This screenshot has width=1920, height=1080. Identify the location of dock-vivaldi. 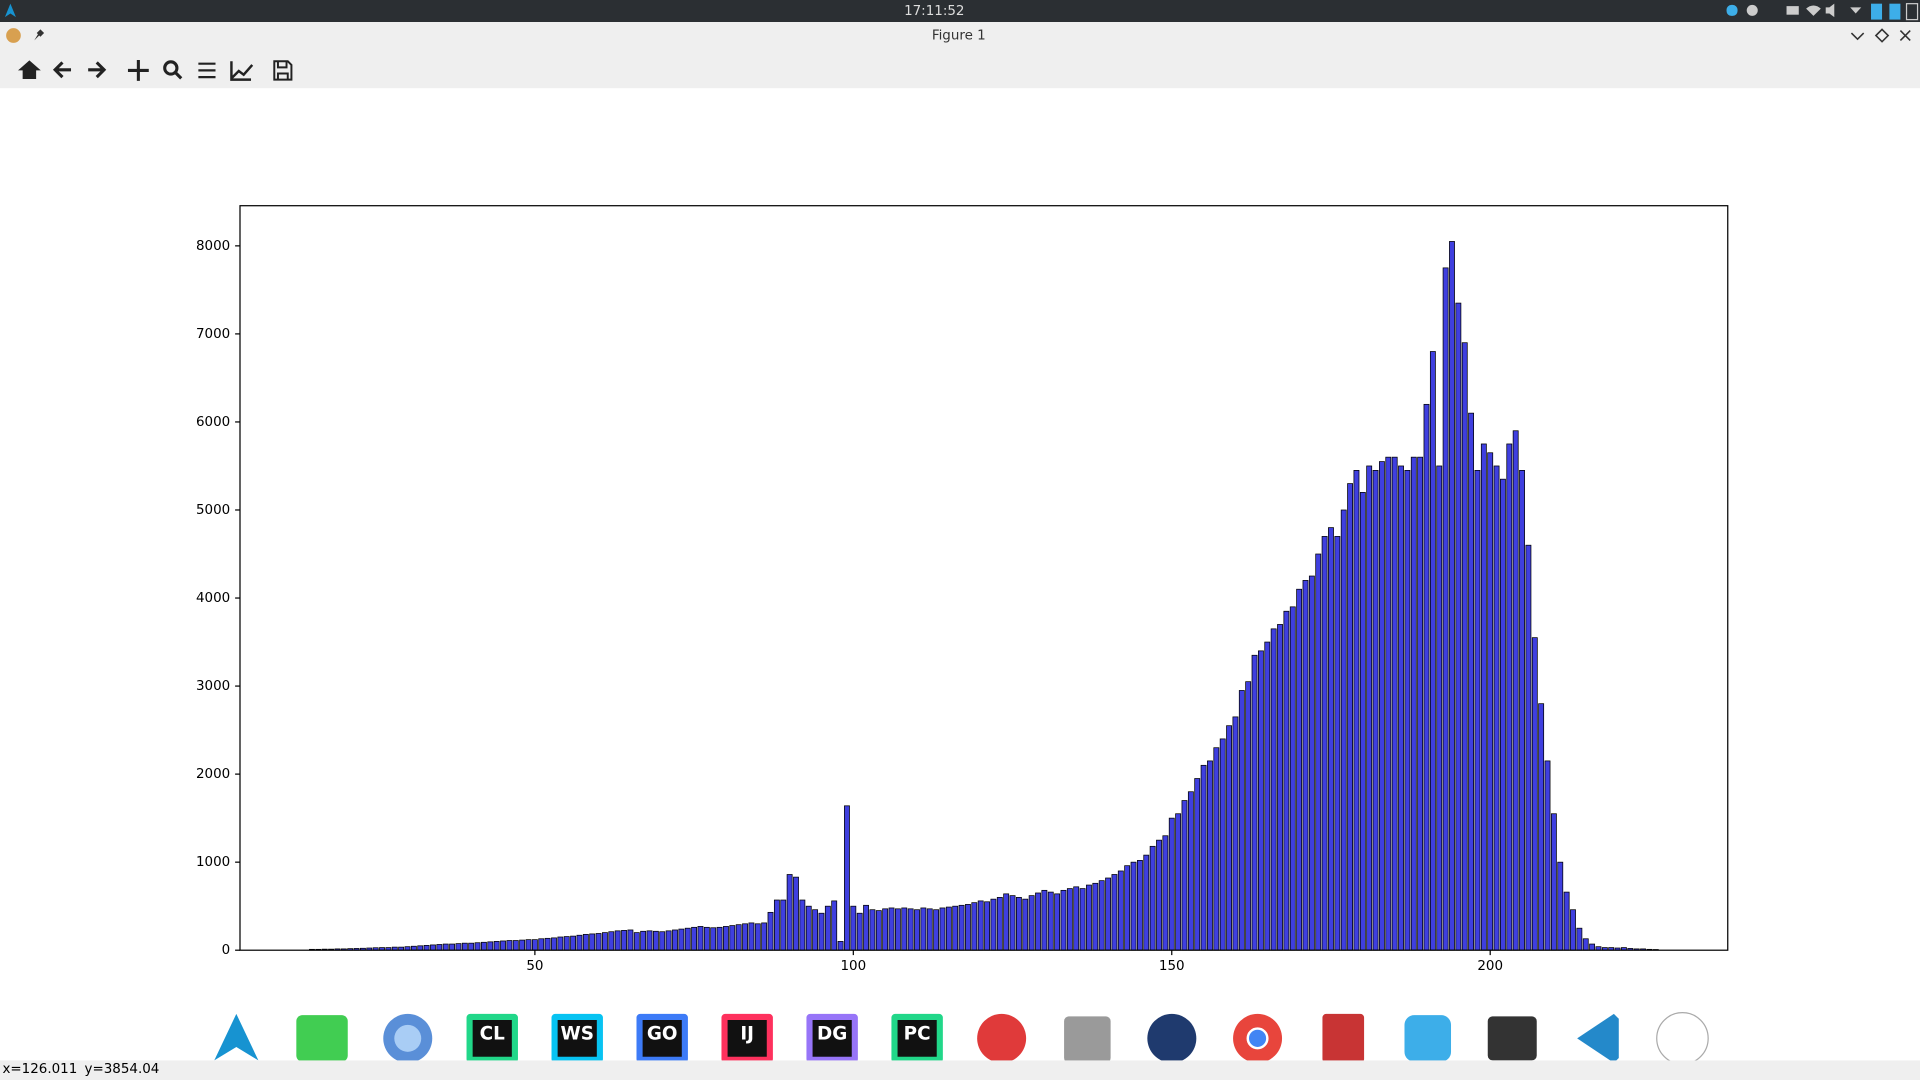
(1172, 1038).